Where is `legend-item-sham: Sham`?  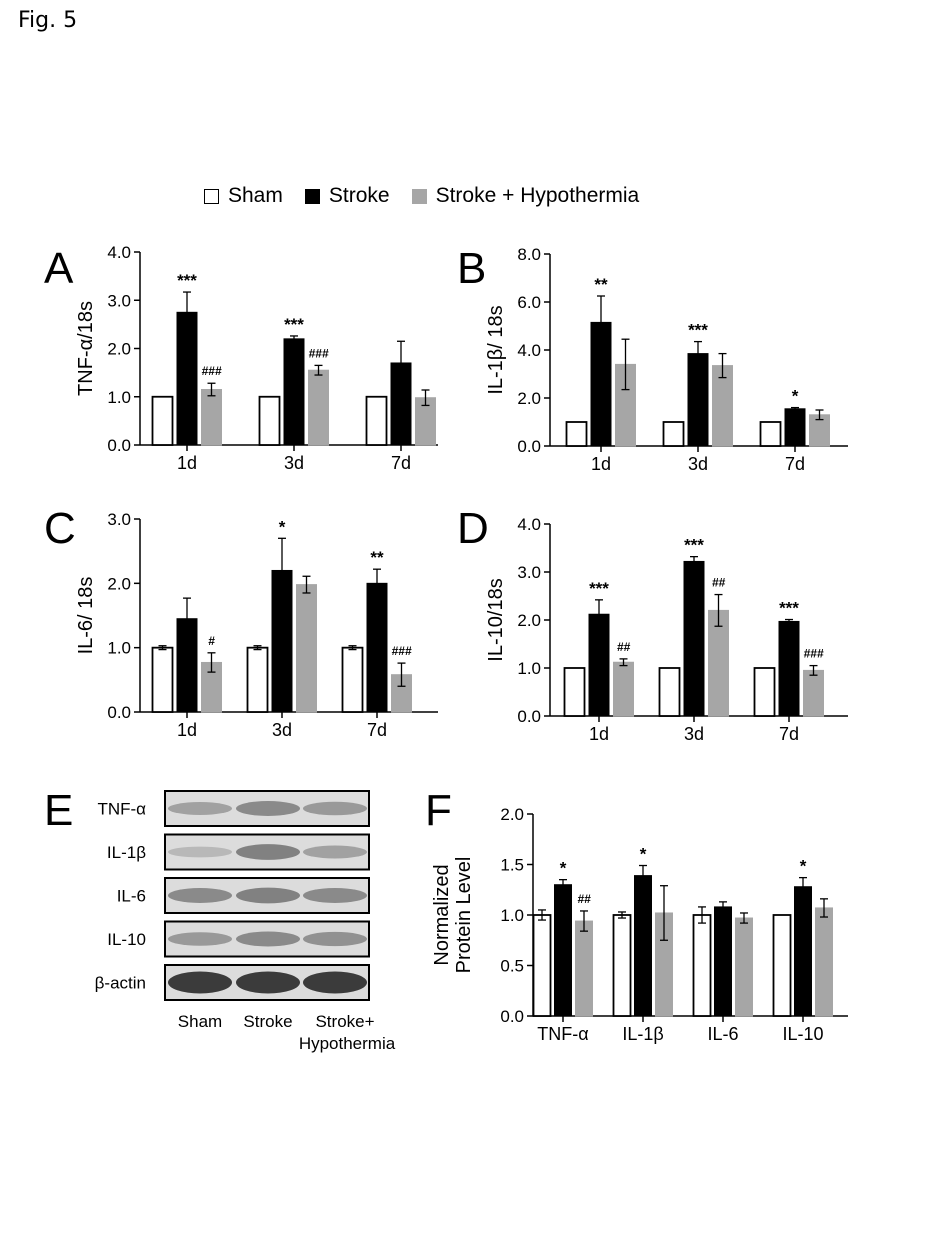 legend-item-sham: Sham is located at coordinates (243, 196).